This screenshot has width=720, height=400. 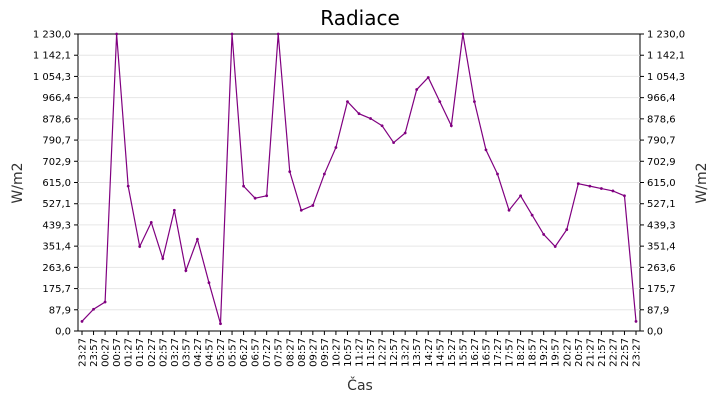 What do you see at coordinates (533, 352) in the screenshot?
I see `x-tick-label: 18:57` at bounding box center [533, 352].